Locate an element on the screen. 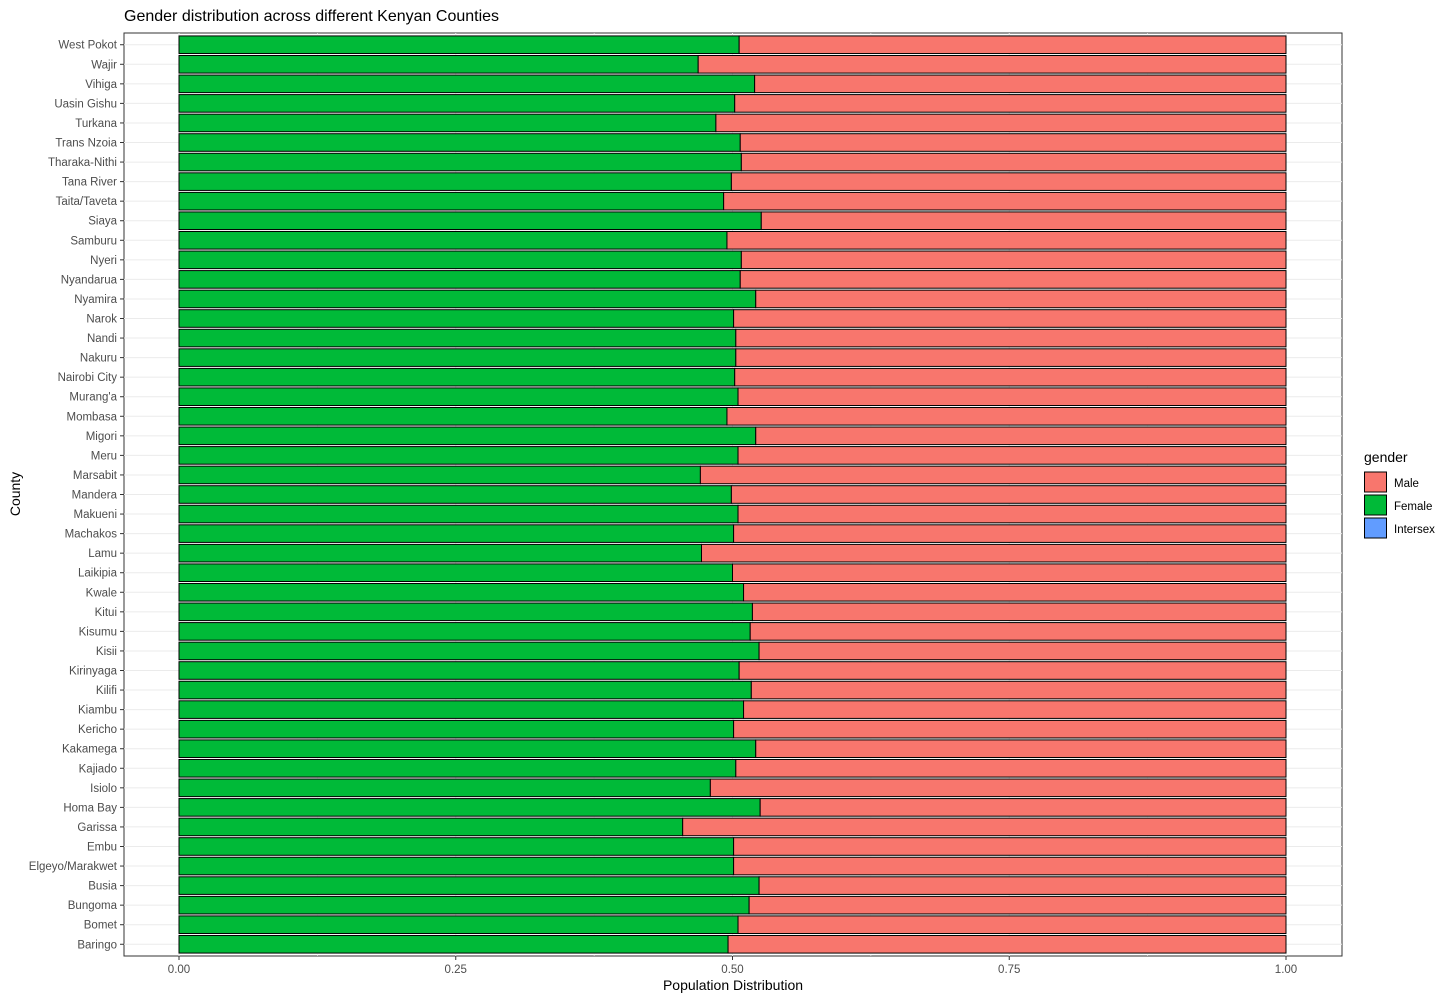 The width and height of the screenshot is (1452, 1000). y-tick-label: Mombasa is located at coordinates (92, 417).